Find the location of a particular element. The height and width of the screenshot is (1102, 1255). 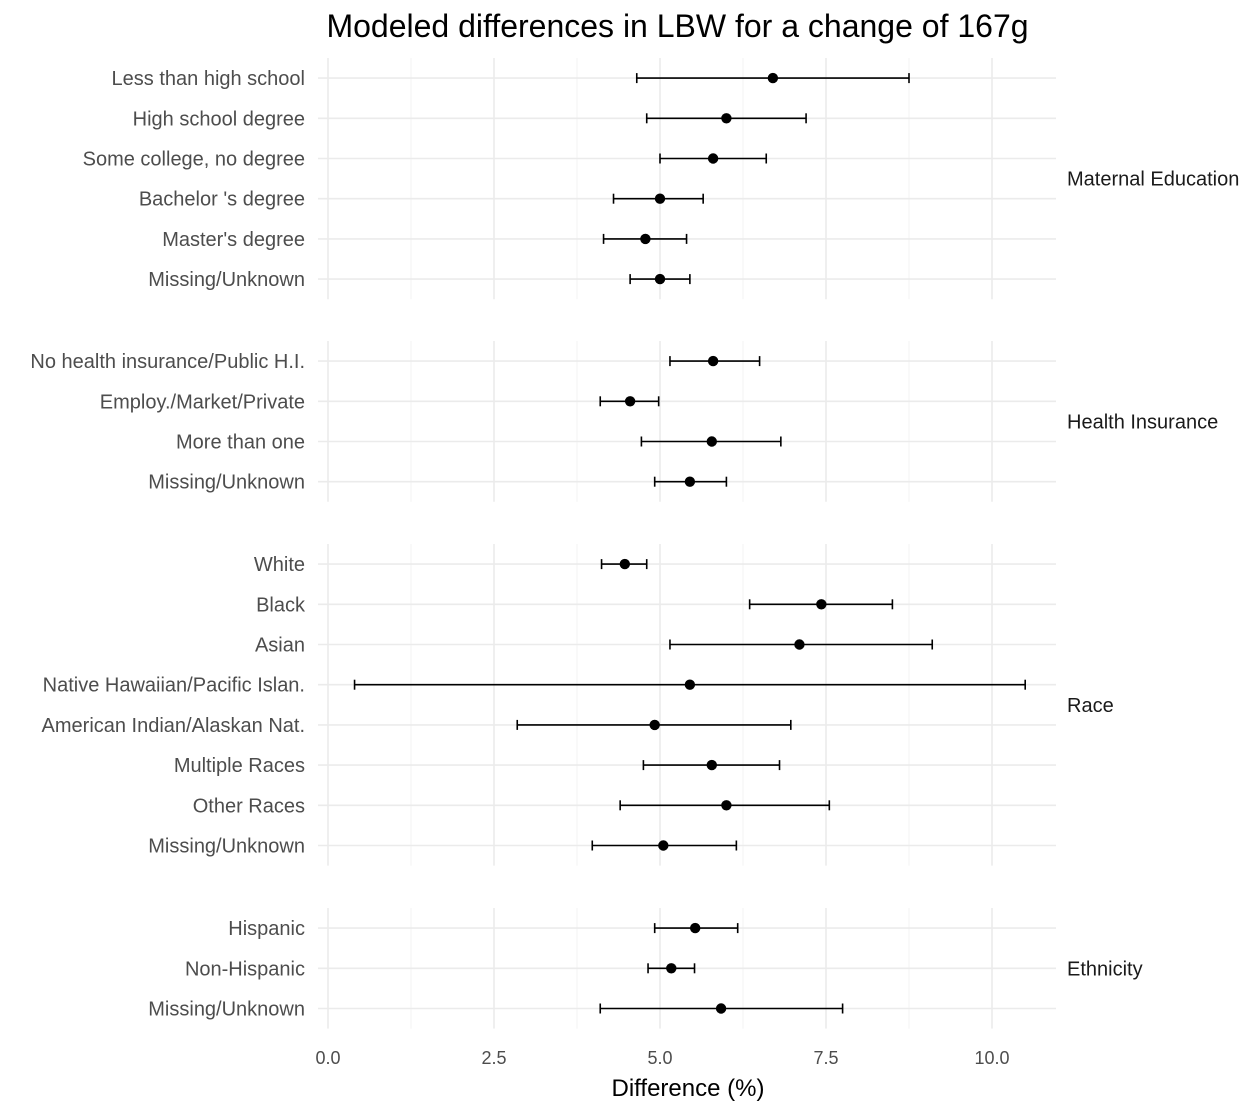

row-label: Asian is located at coordinates (280, 646).